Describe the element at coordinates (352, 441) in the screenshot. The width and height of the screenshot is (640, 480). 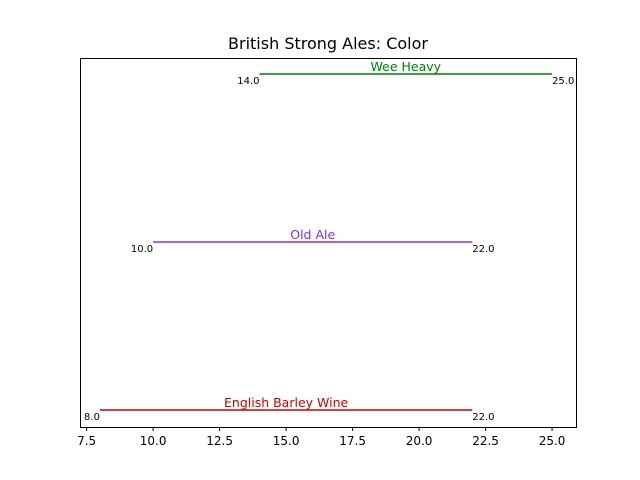
I see `x-tick-label: 17.5` at that location.